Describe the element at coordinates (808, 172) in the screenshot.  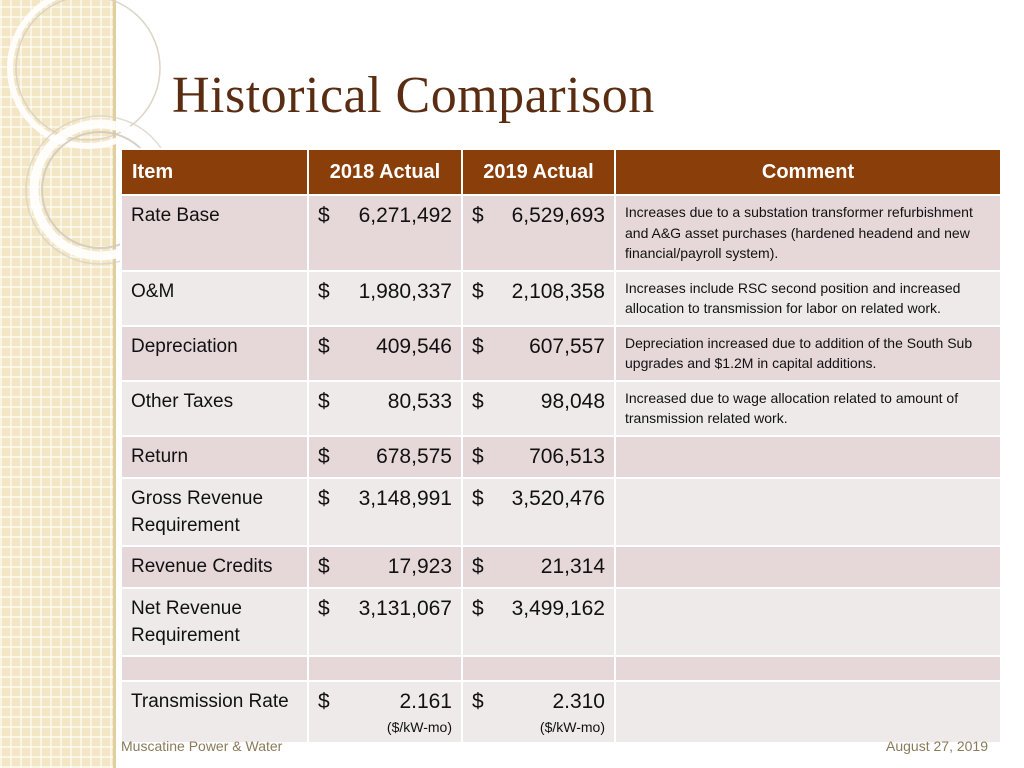
I see `header-comment: Comment` at that location.